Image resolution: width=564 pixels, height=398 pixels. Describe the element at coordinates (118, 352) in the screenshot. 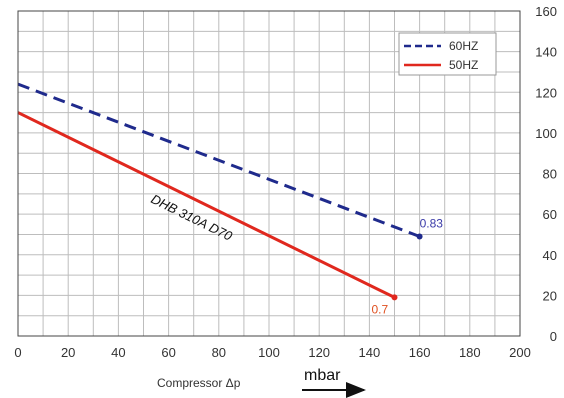

I see `x-tick-label: 40` at that location.